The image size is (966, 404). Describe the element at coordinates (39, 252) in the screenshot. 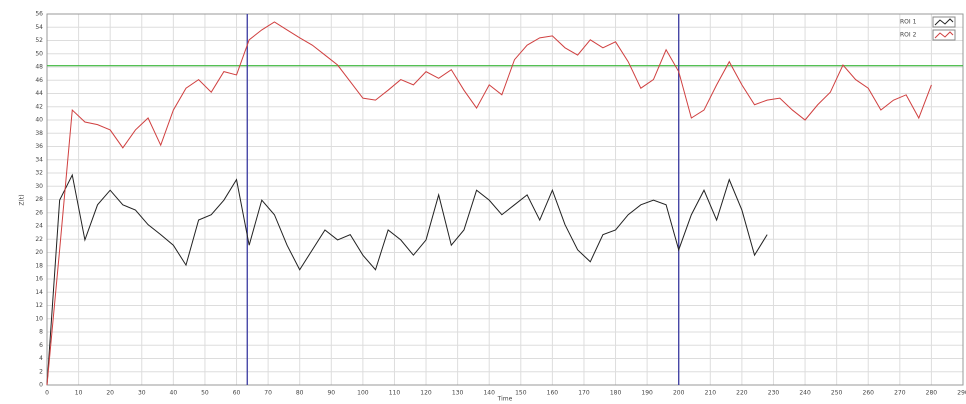

I see `y-tick-label: 20` at that location.